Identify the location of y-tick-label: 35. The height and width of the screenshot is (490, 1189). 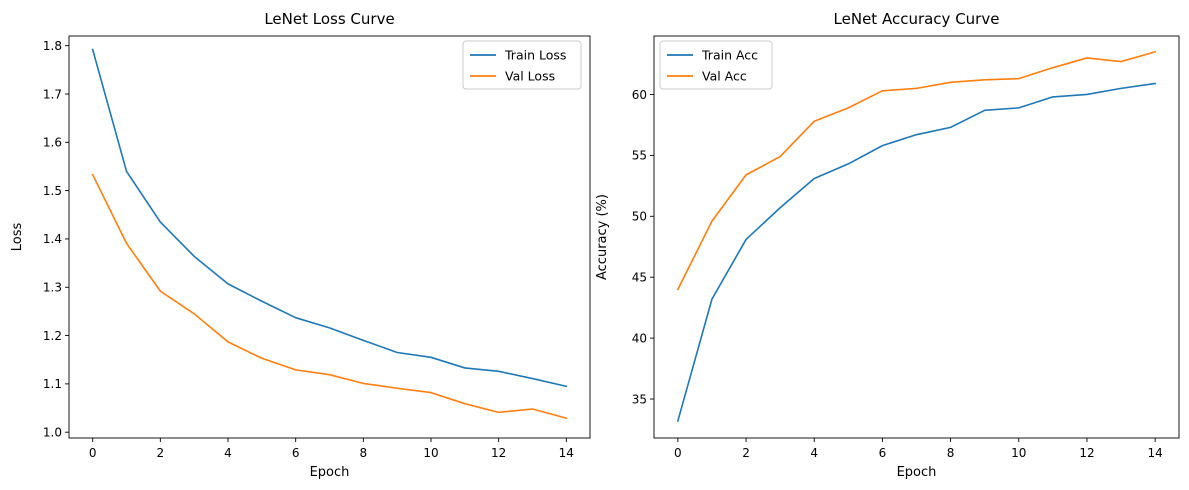
(639, 399).